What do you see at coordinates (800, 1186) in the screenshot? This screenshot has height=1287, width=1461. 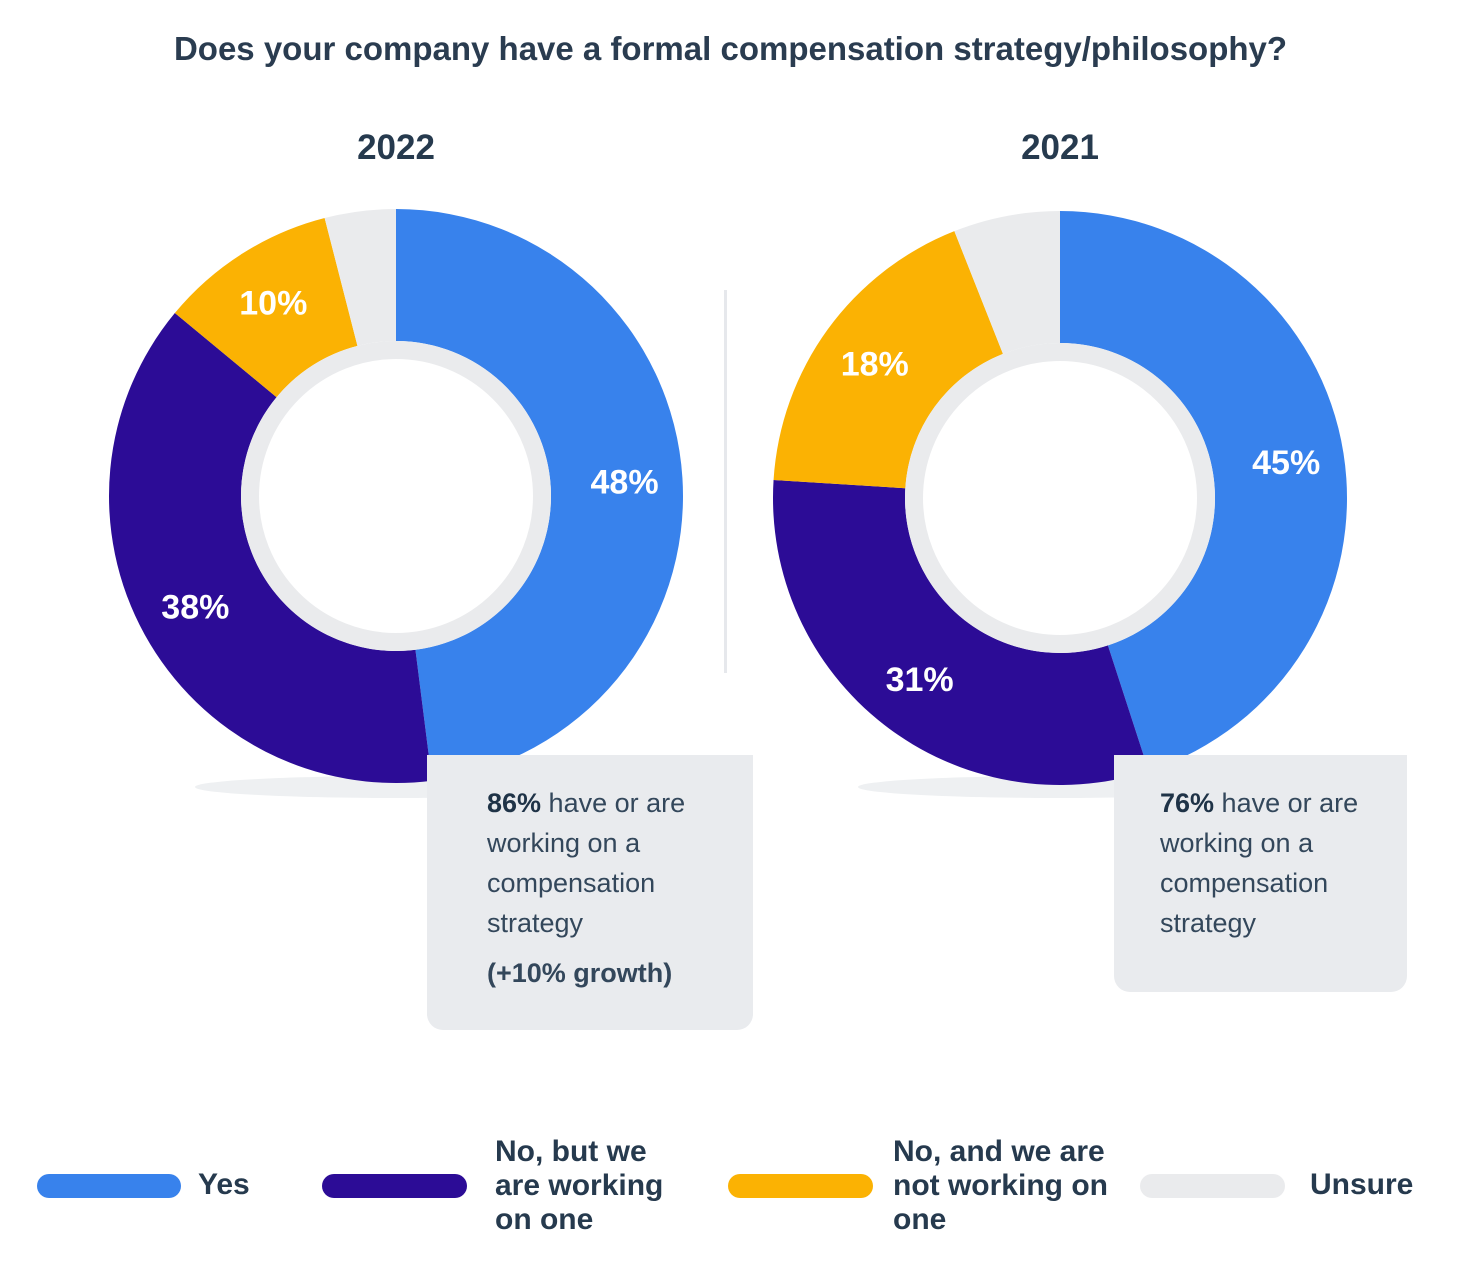 I see `legend-swatch-not-working` at bounding box center [800, 1186].